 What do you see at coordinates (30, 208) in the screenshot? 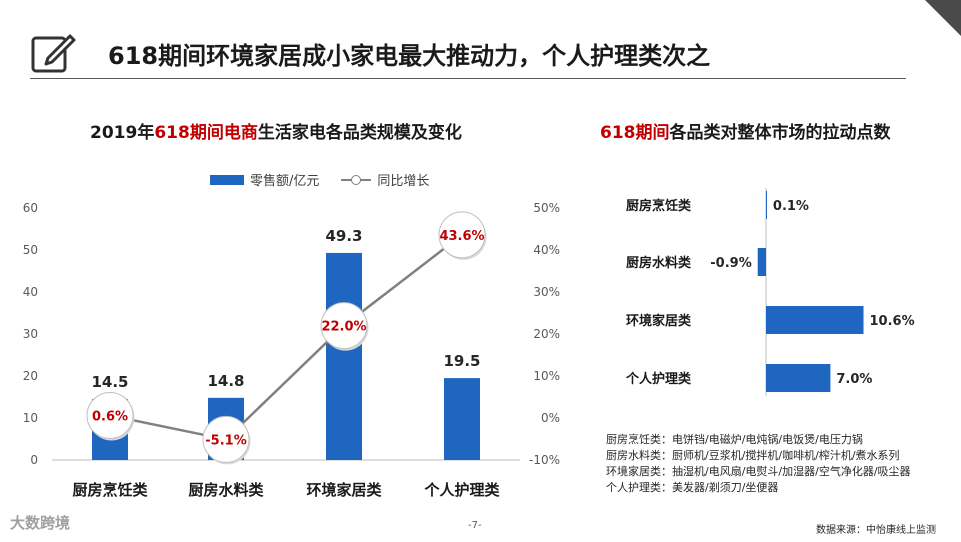
I see `y-left-tick: 60` at bounding box center [30, 208].